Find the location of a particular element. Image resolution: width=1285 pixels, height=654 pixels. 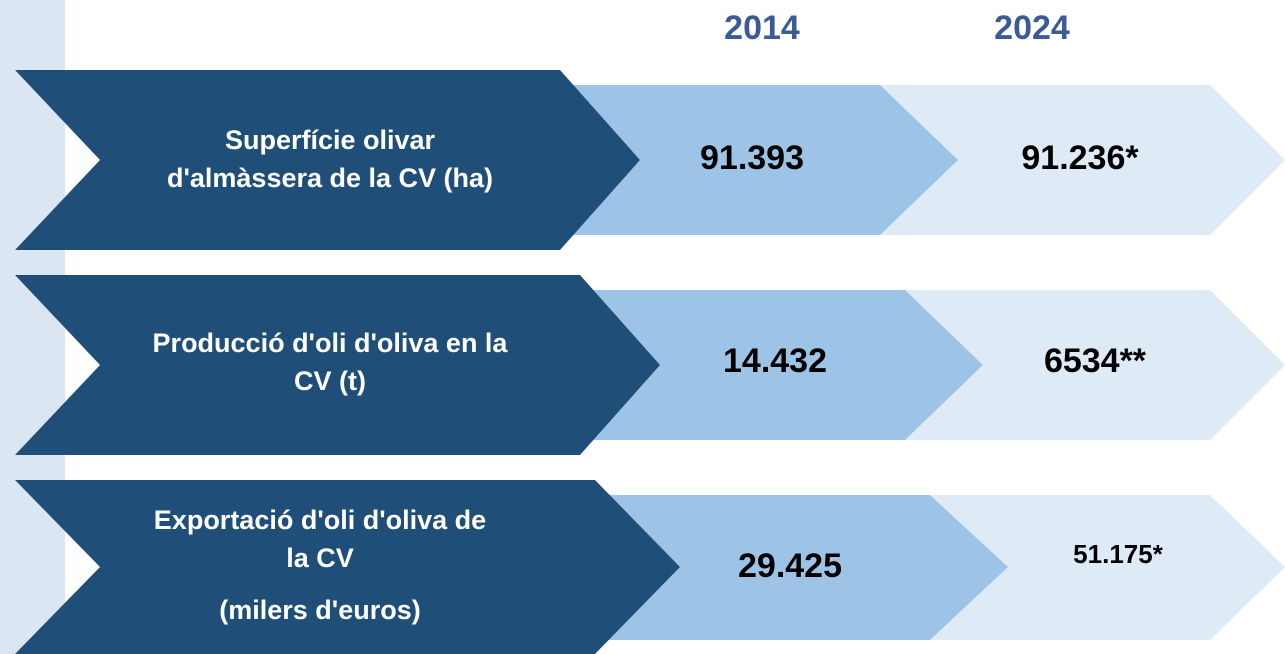

value: 91.393 is located at coordinates (752, 158).